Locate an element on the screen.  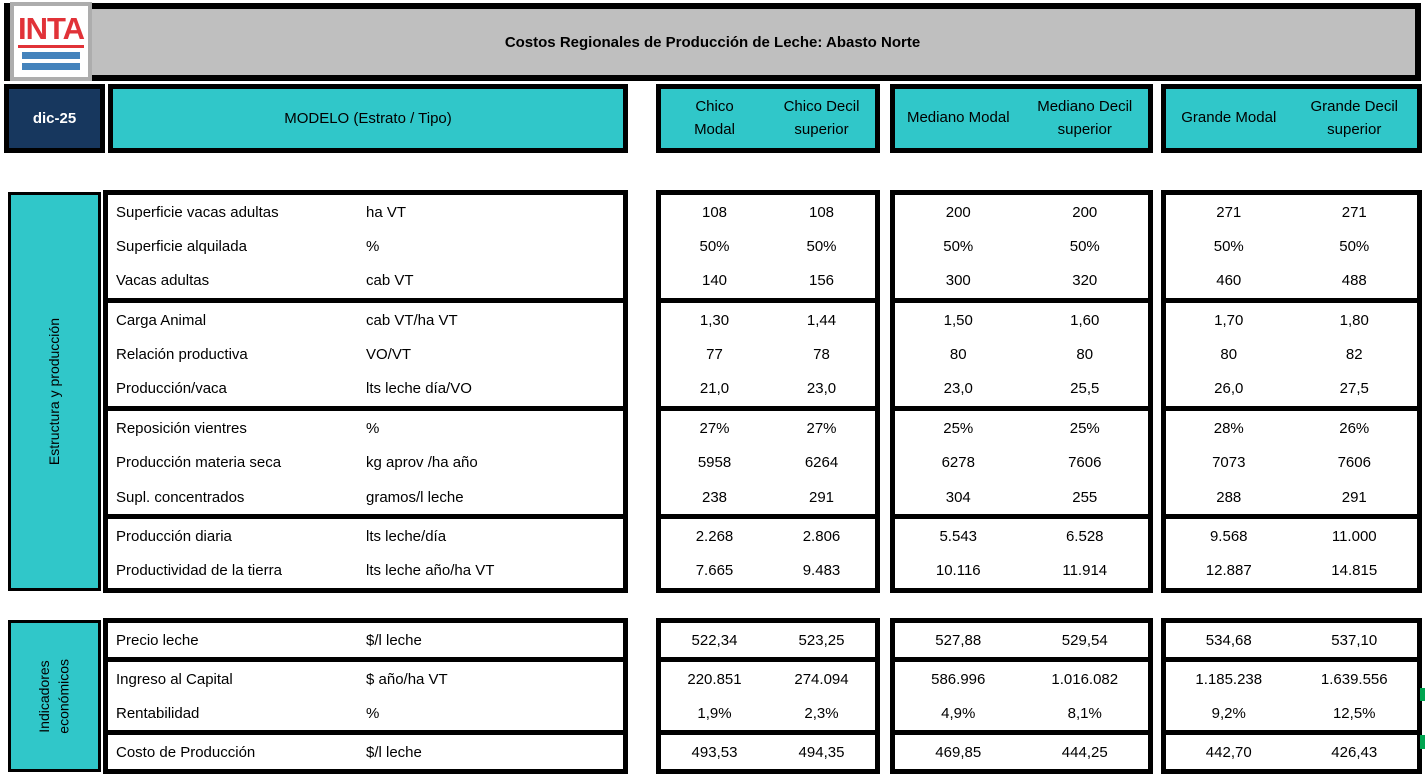
value-cell: 271 is located at coordinates (1354, 212).